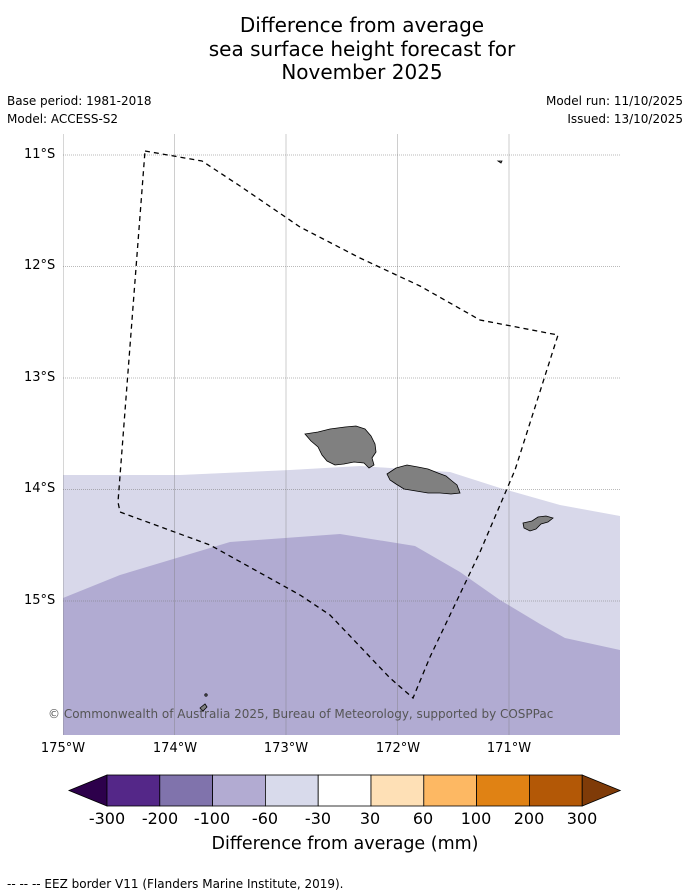  Describe the element at coordinates (476, 818) in the screenshot. I see `colorbar-tick: 100` at that location.